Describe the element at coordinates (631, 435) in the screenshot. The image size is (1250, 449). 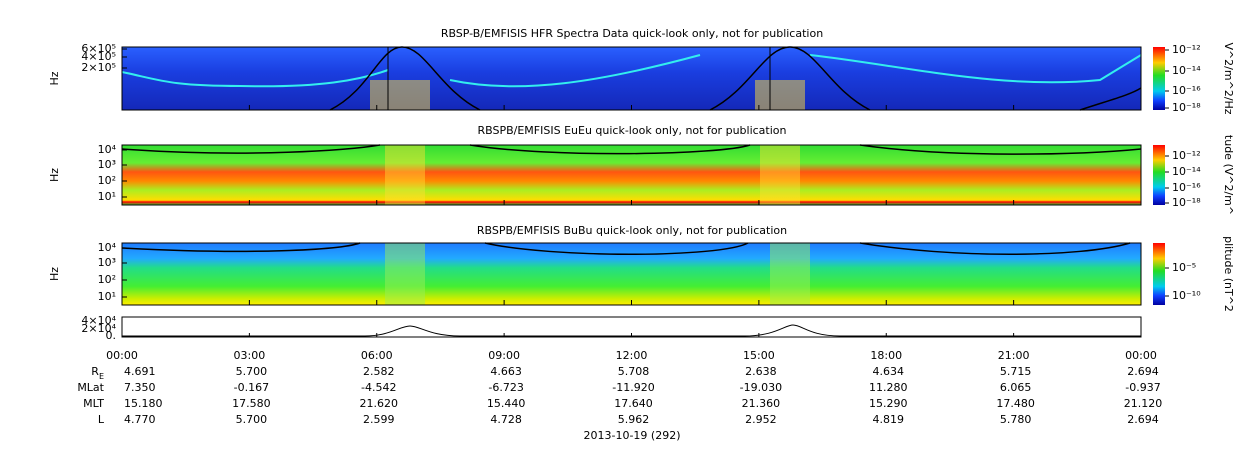
I see `date-label: 2013-10-19 (292)` at that location.